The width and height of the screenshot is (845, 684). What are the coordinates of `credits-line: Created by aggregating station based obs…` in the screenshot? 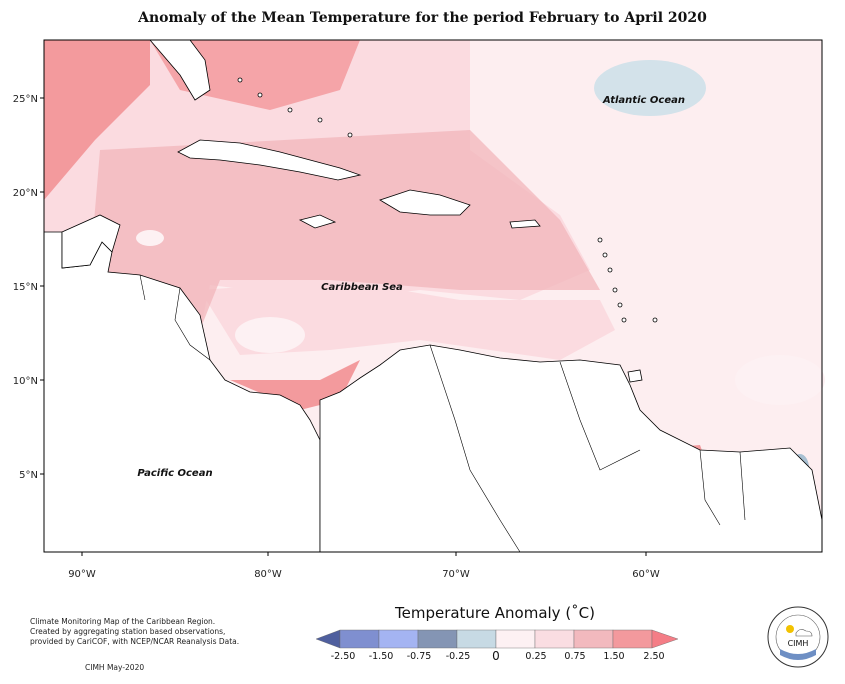 It's located at (128, 631).